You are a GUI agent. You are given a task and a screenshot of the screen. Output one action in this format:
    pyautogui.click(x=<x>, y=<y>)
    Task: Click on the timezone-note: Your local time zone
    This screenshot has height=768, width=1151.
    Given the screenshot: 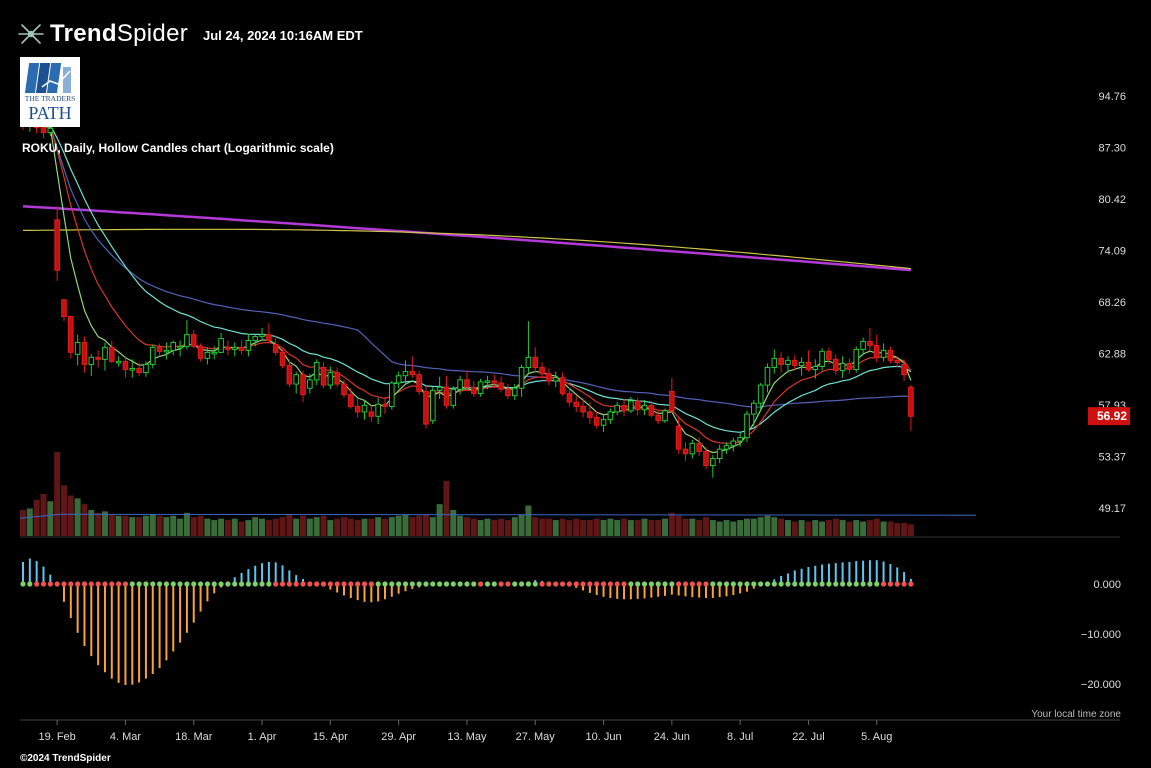 What is the action you would take?
    pyautogui.click(x=1076, y=714)
    